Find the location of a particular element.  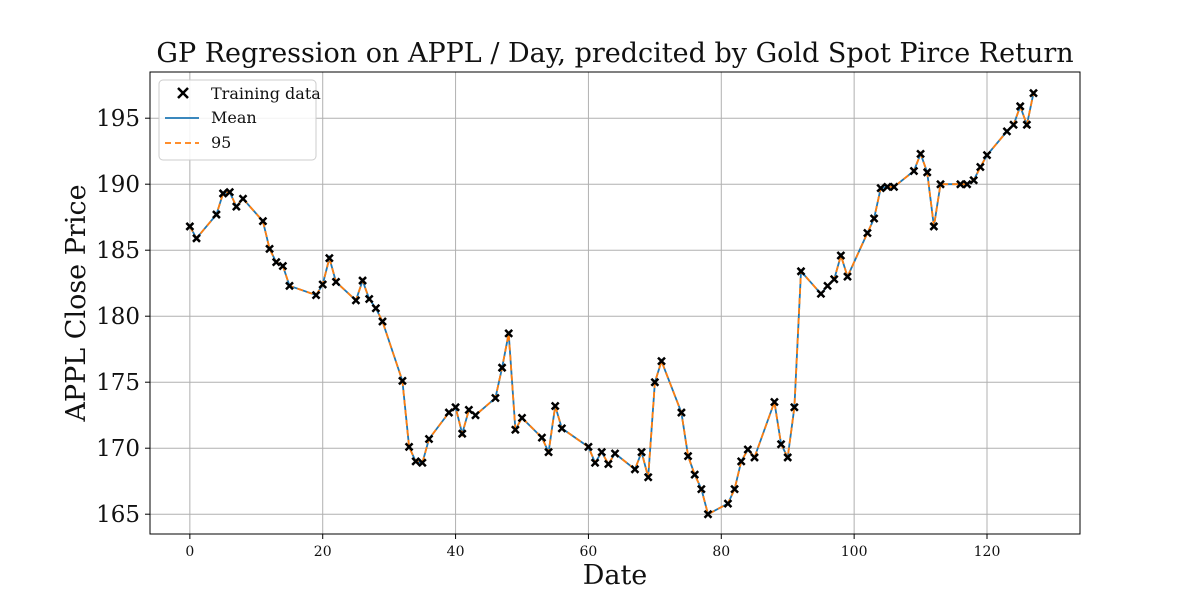

y-tick-label: 180 is located at coordinates (118, 317).